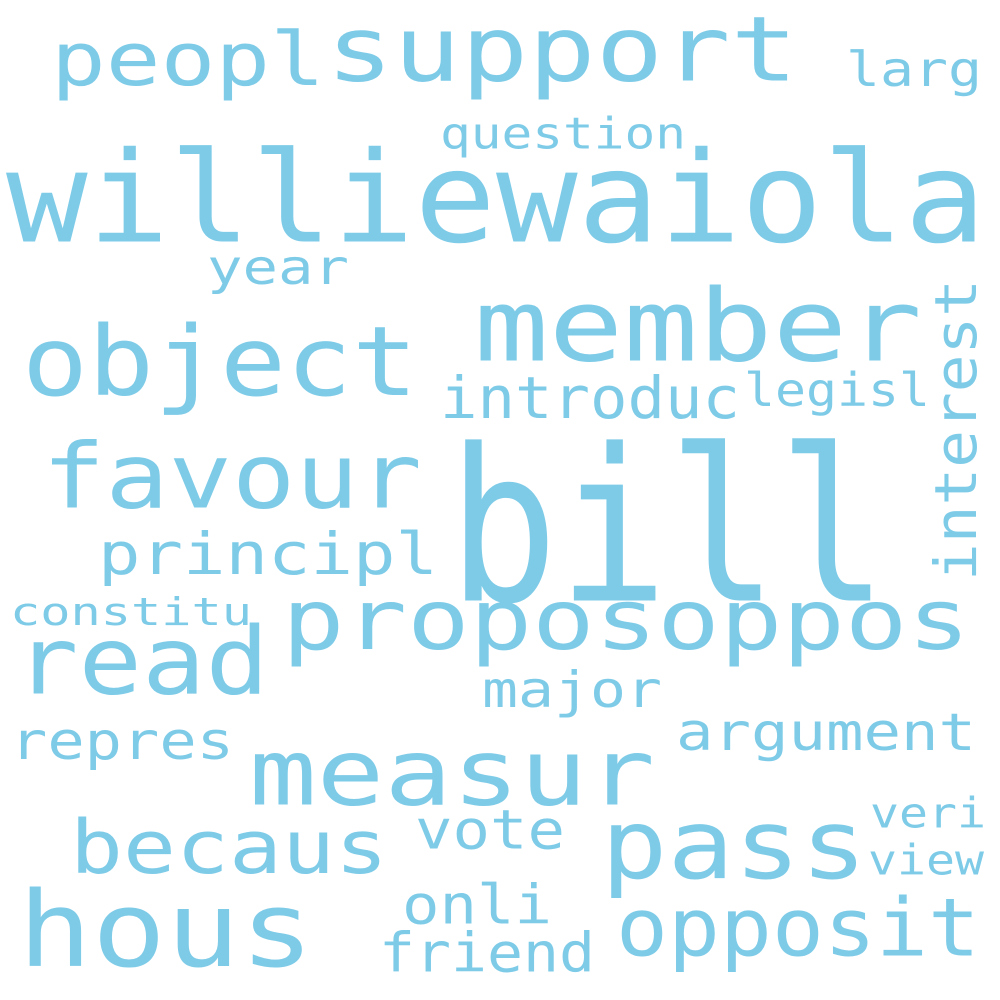 The height and width of the screenshot is (1000, 1000). I want to click on word-pass: pass, so click(734, 845).